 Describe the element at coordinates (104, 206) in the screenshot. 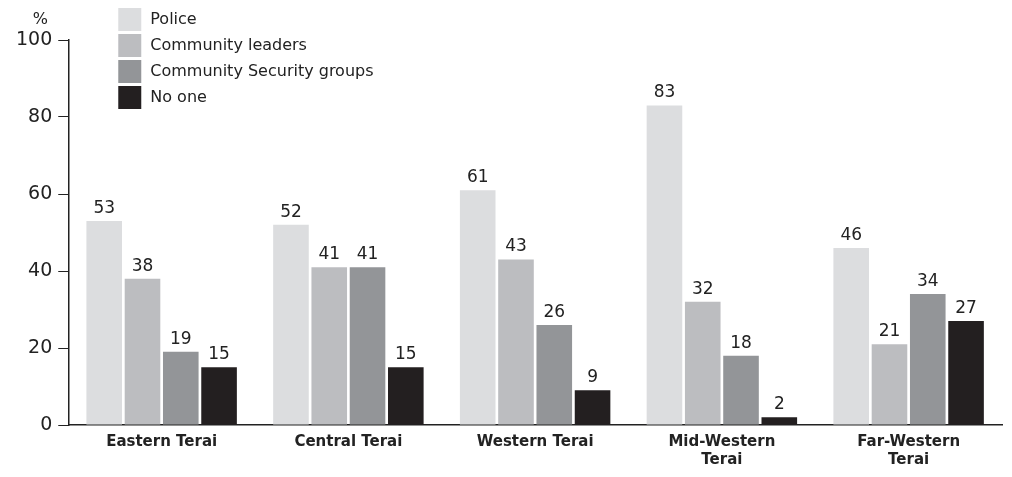

I see `data-label: 53` at that location.